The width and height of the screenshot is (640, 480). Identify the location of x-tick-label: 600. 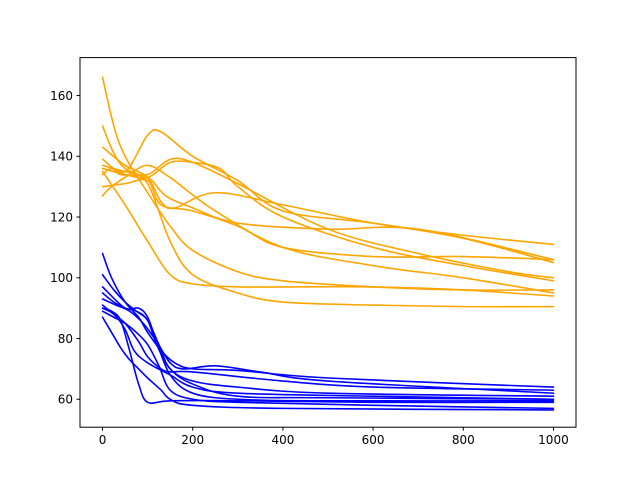
(373, 440).